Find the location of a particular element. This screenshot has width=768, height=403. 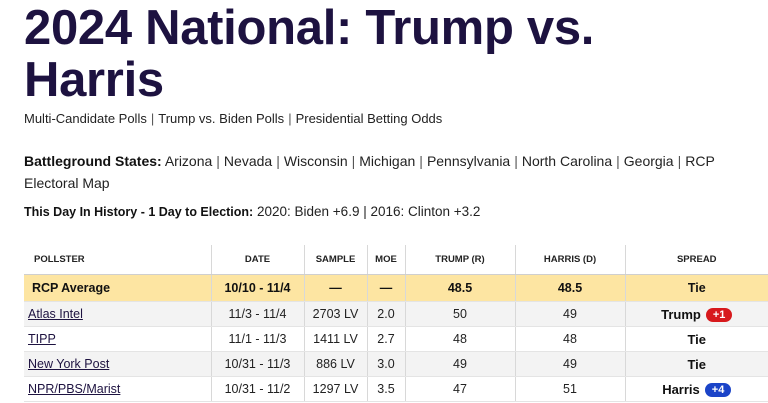

date-cell: 10/31 - 11/2 is located at coordinates (257, 389).